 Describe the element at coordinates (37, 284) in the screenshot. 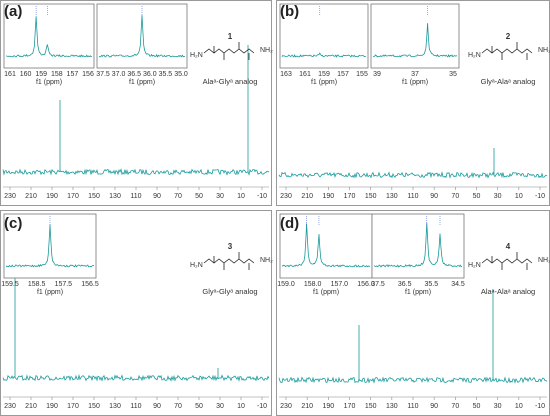

I see `inset-tick-label: 158.5` at that location.